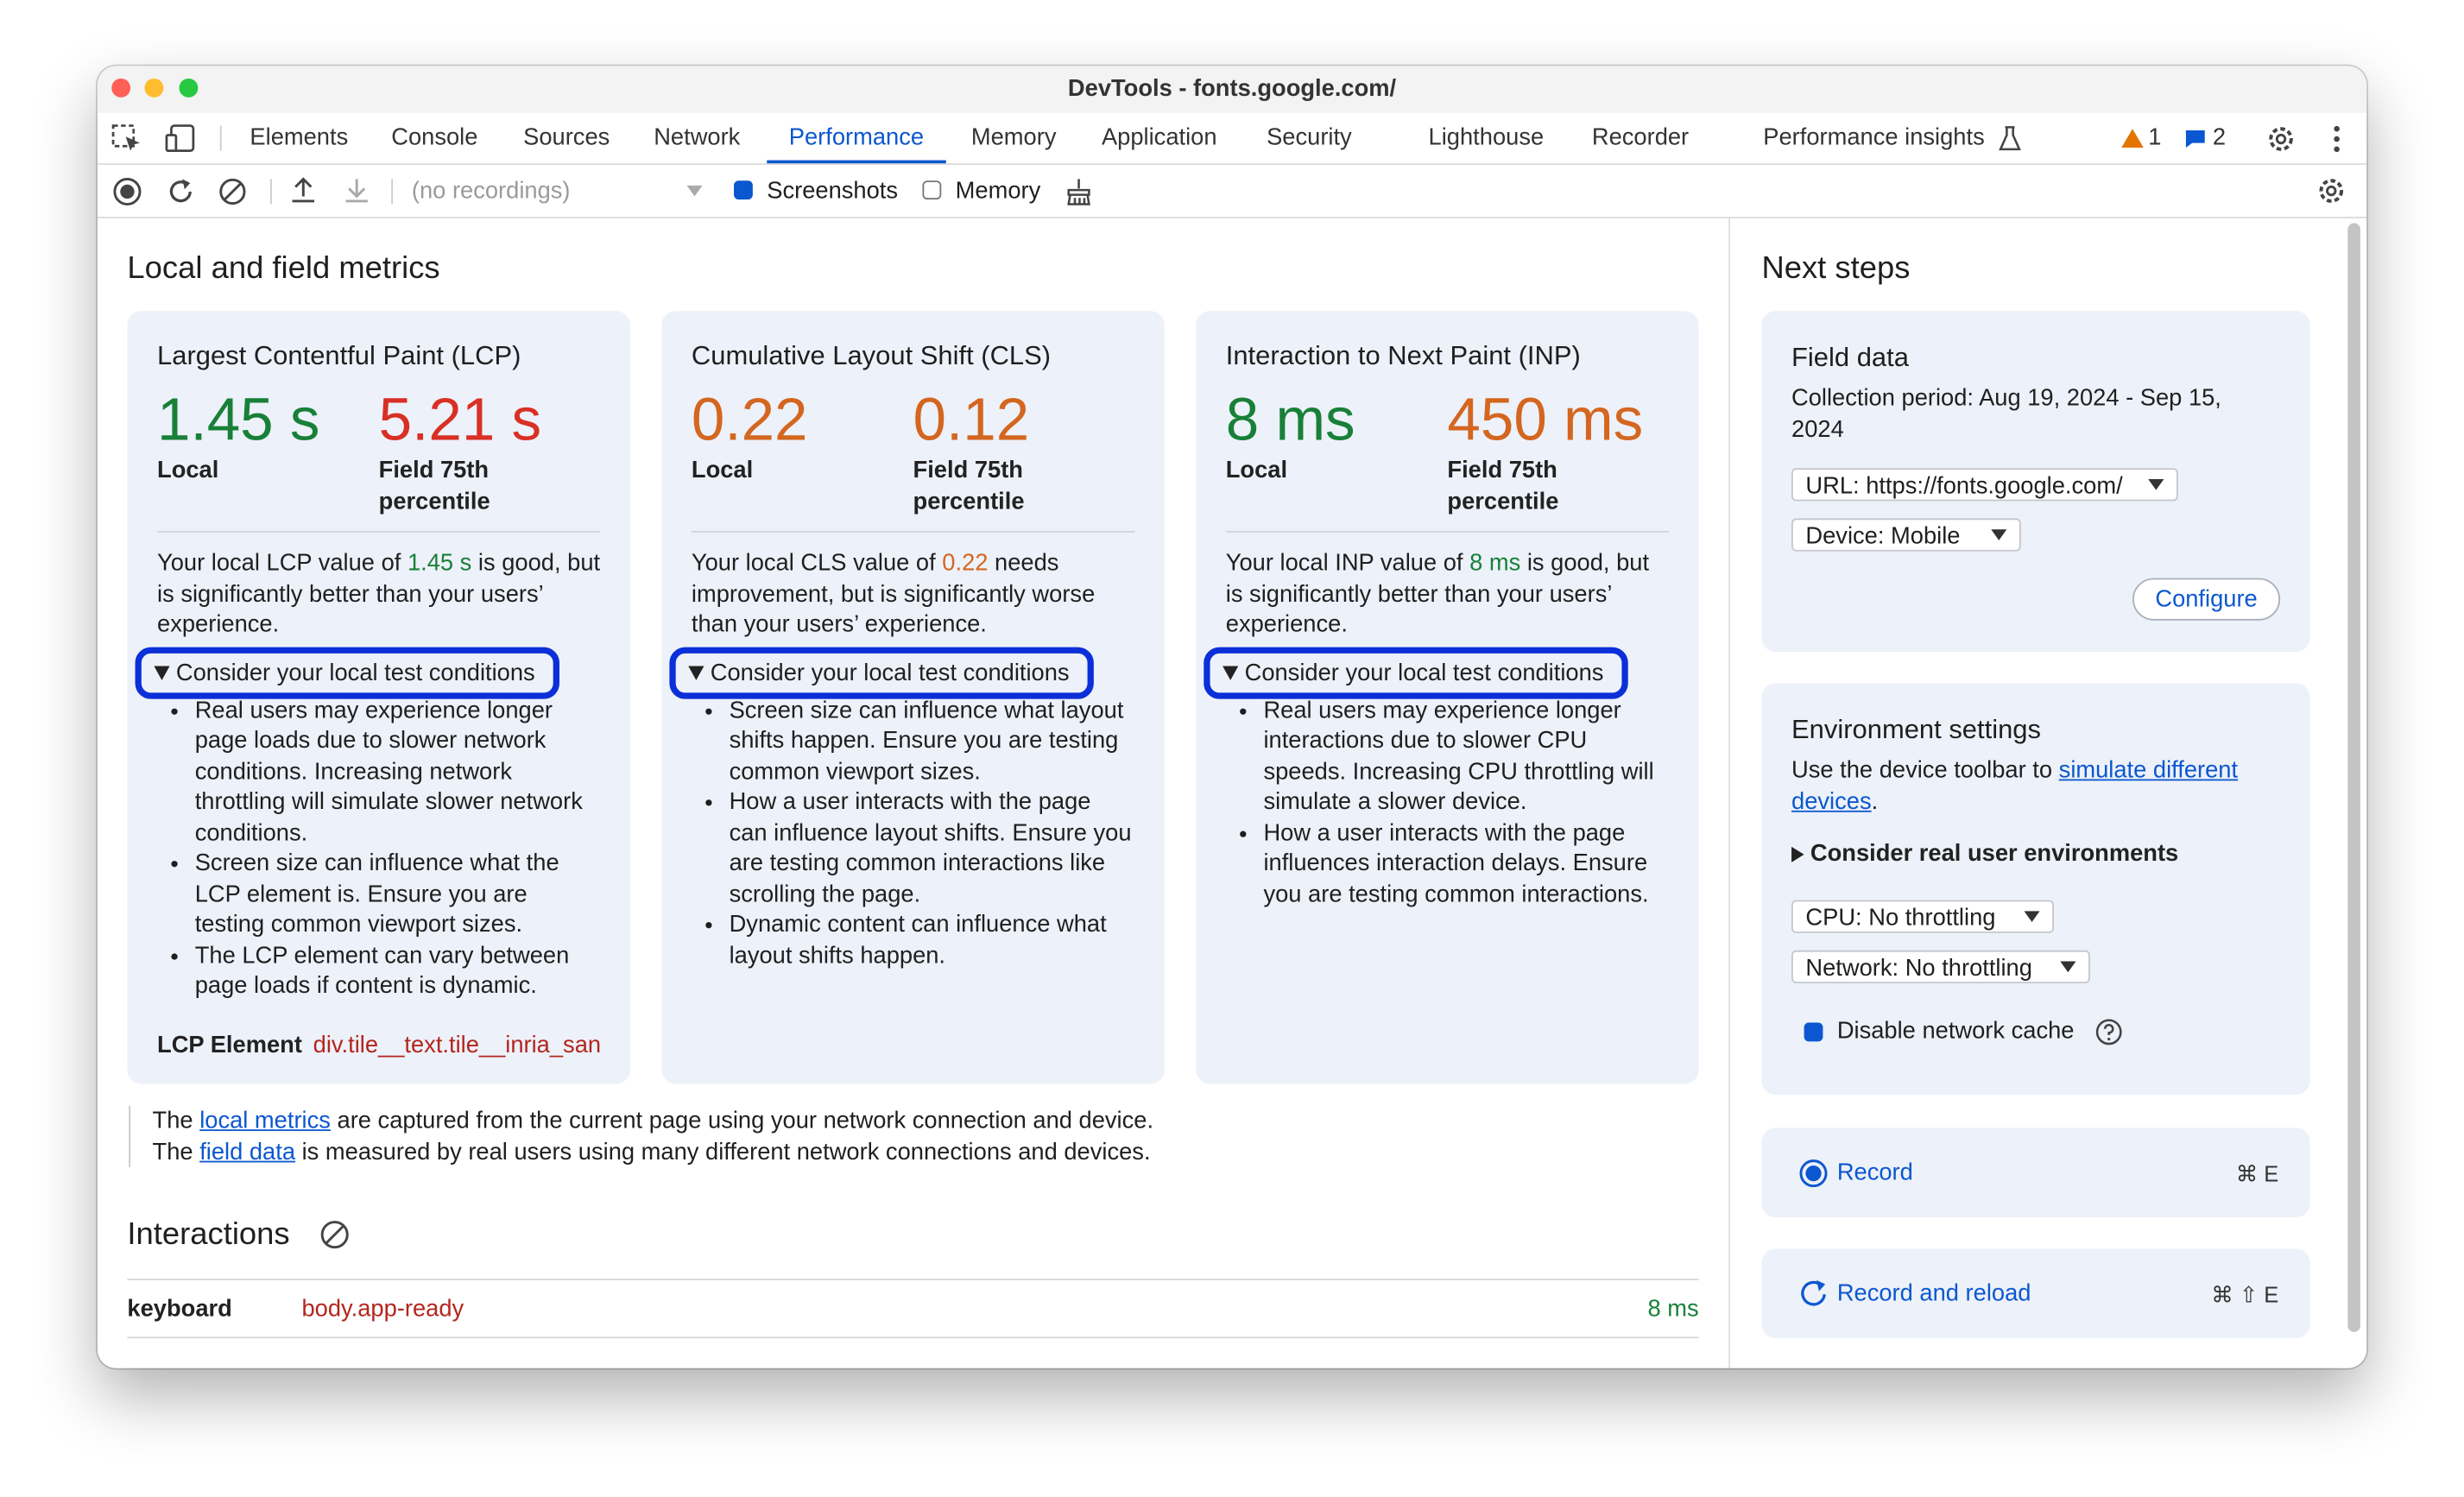  Describe the element at coordinates (2245, 1294) in the screenshot. I see `record-reload-shortcut: ⌘ ⇧ E` at that location.